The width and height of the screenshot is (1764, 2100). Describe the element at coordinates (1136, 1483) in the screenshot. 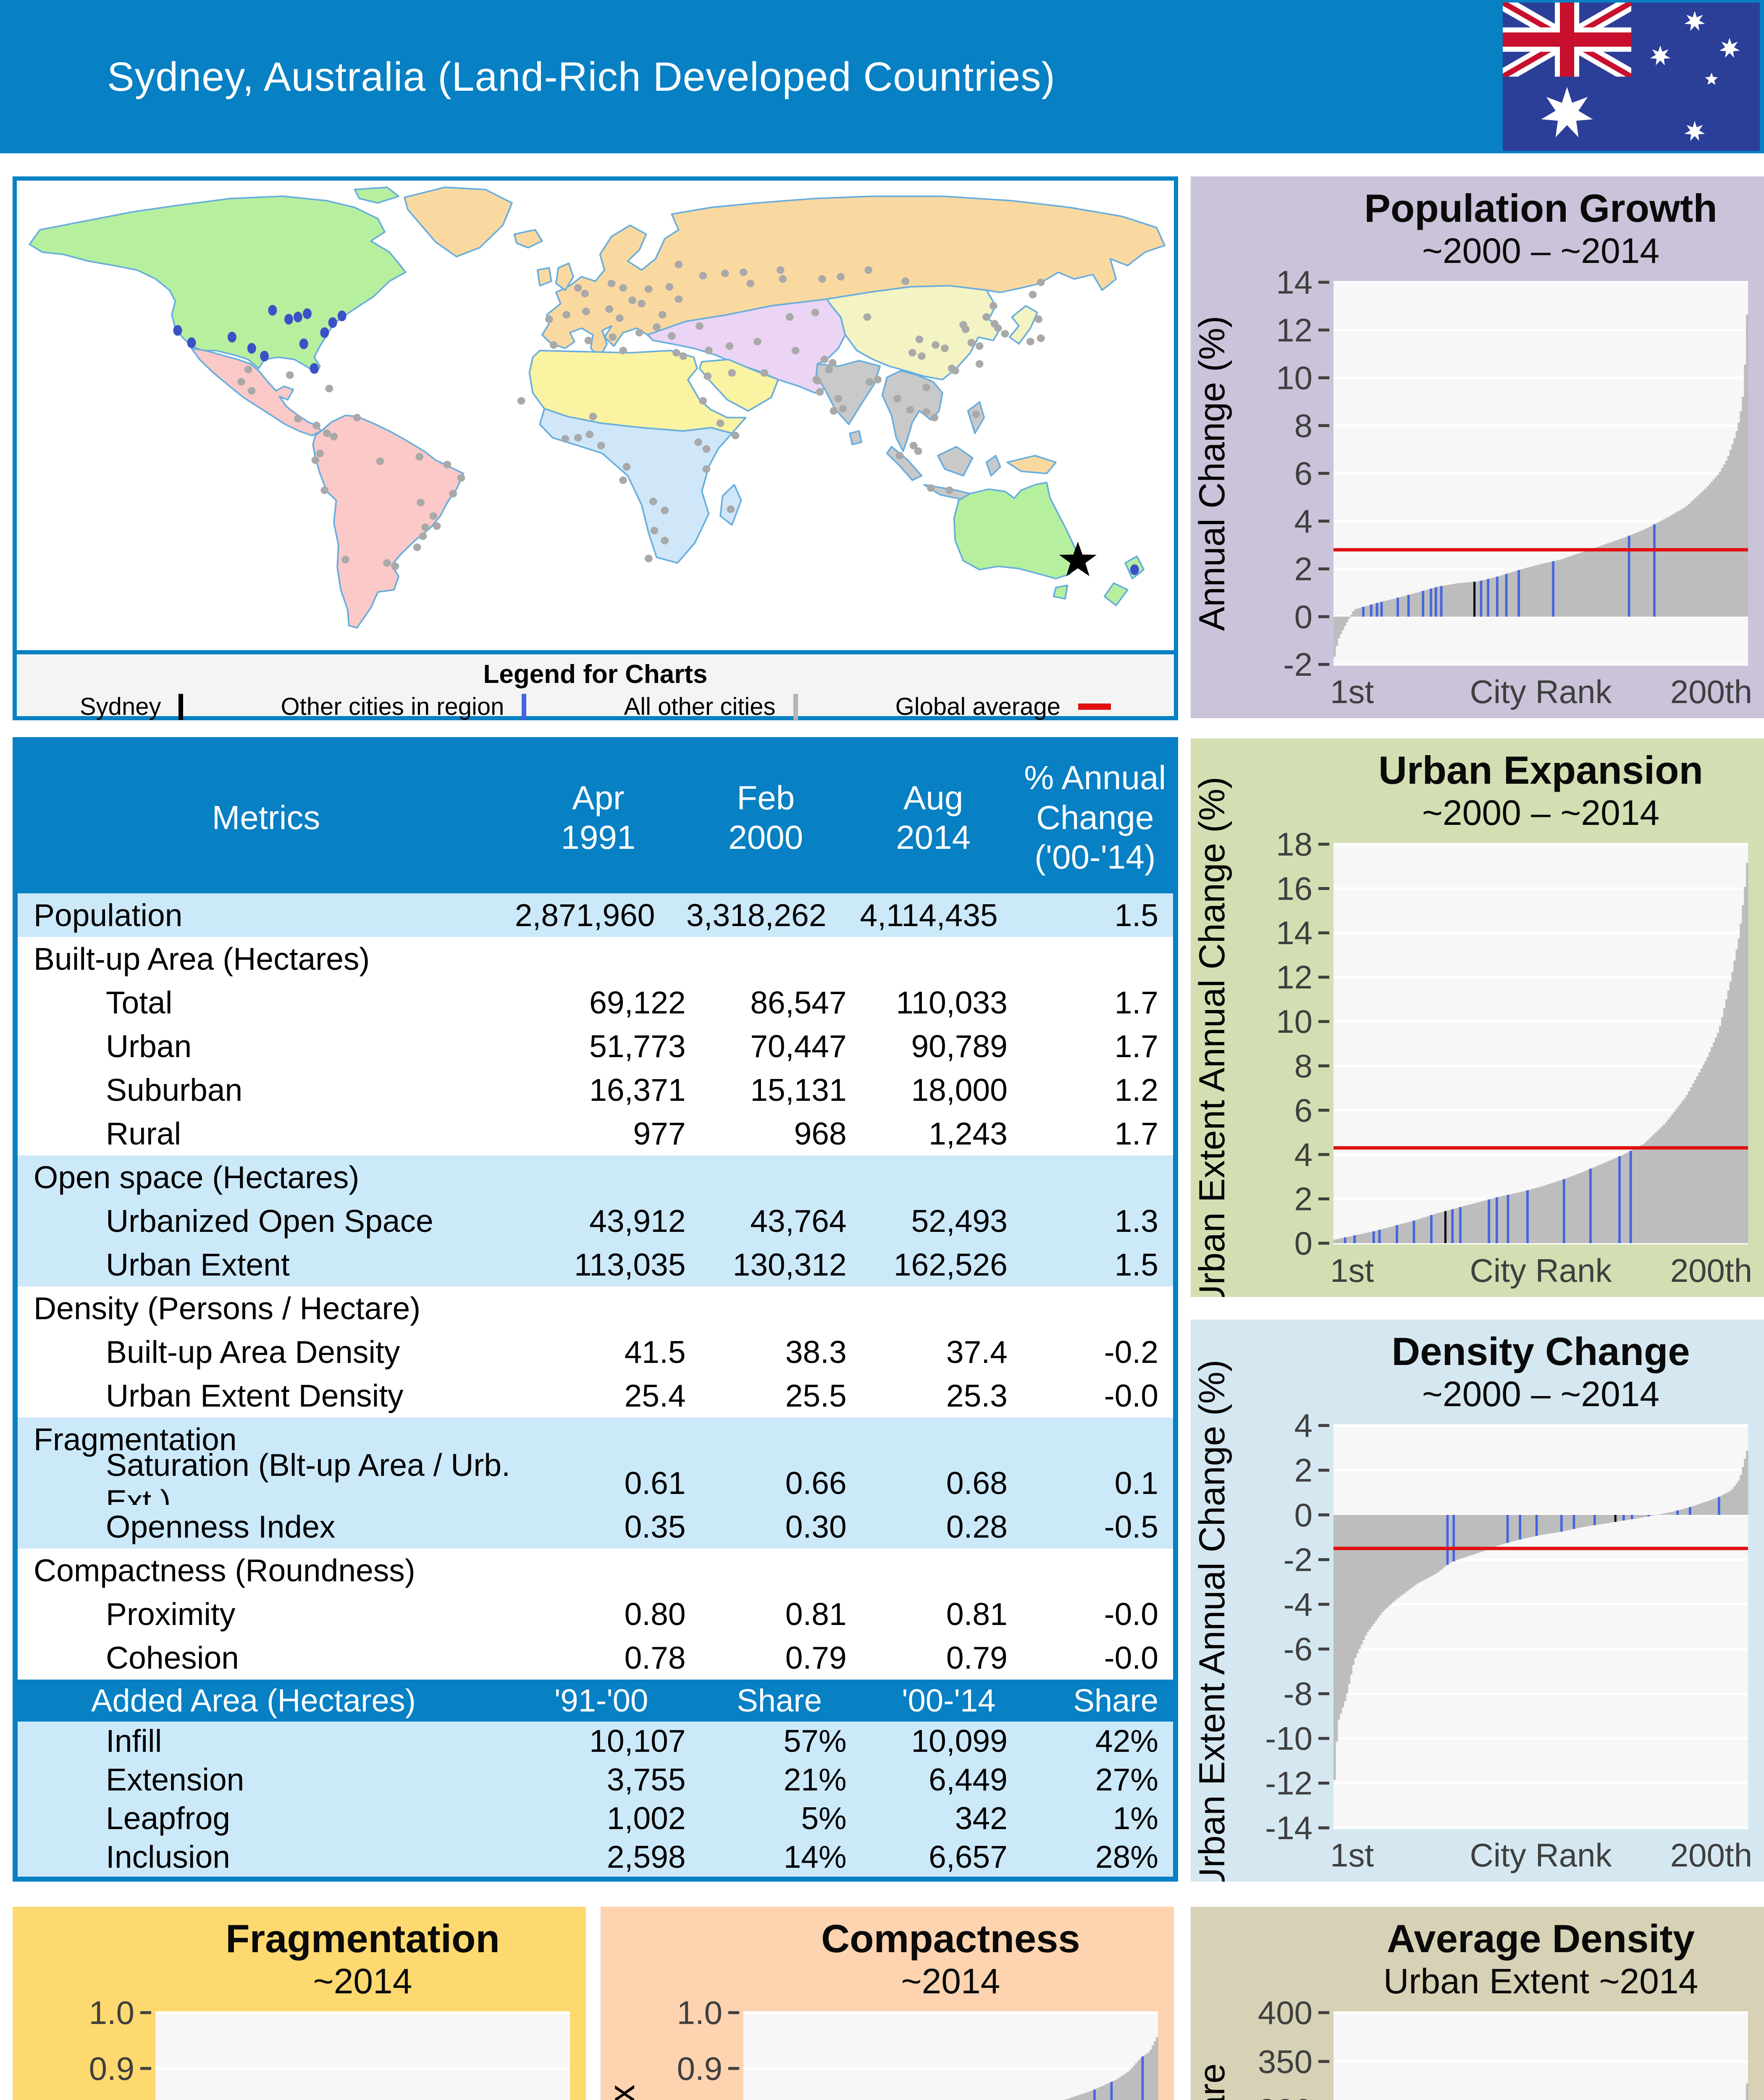

I see `row-value: 0.1` at that location.